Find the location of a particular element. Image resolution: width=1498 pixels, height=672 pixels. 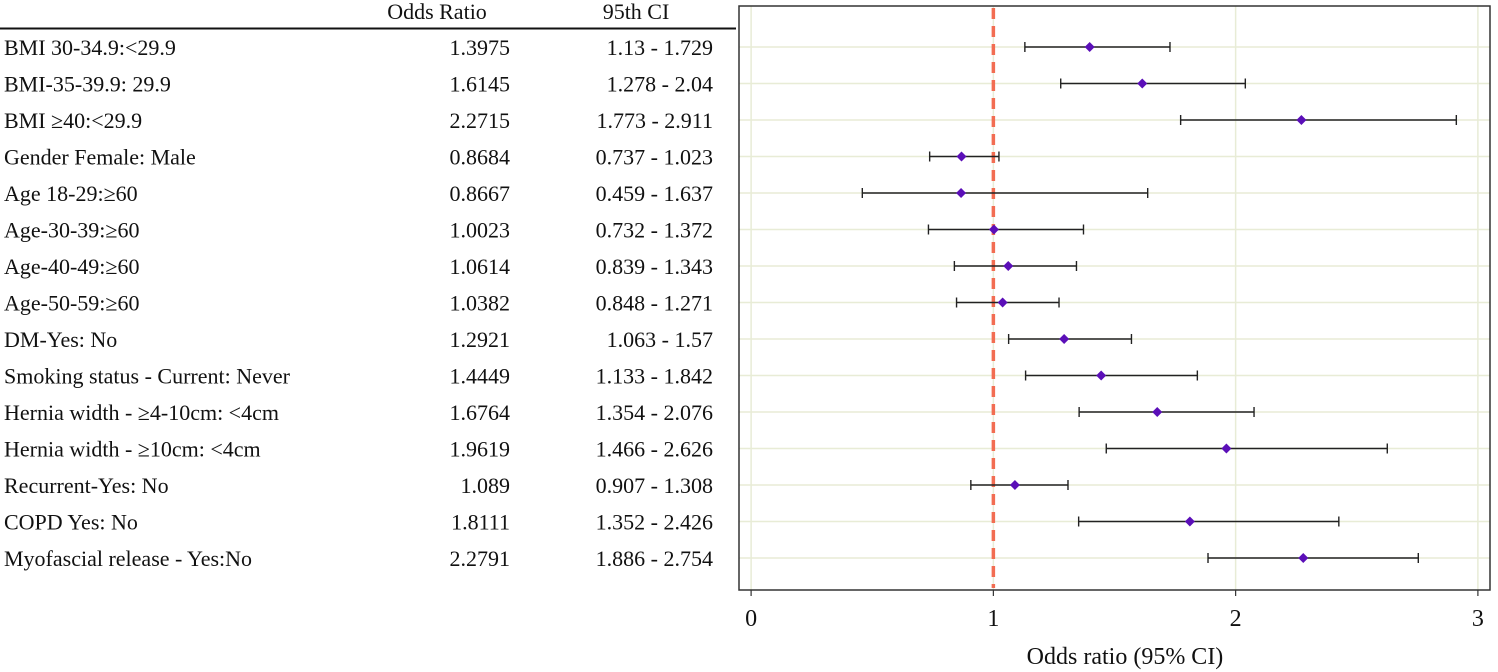

row-odds-ratio: 1.2921 is located at coordinates (480, 339).